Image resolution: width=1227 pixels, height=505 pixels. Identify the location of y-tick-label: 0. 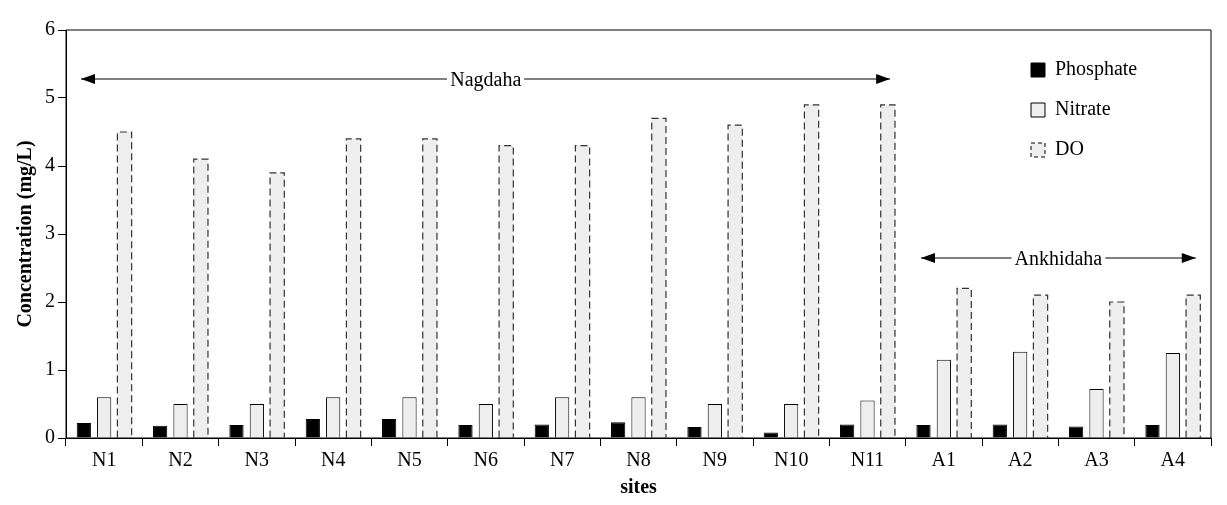
(50, 436).